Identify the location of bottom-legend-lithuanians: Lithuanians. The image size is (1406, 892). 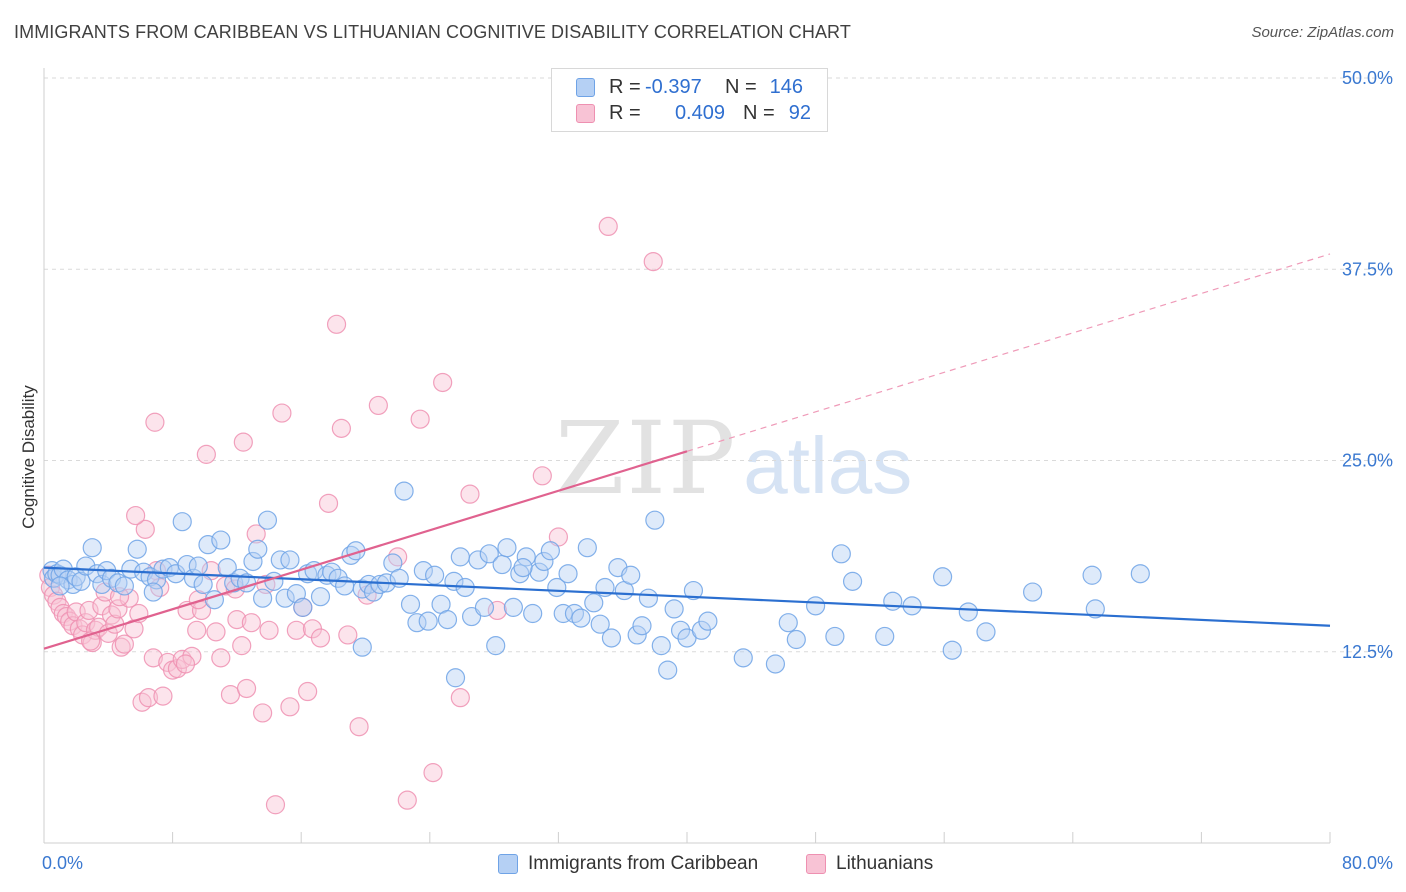
(869, 864).